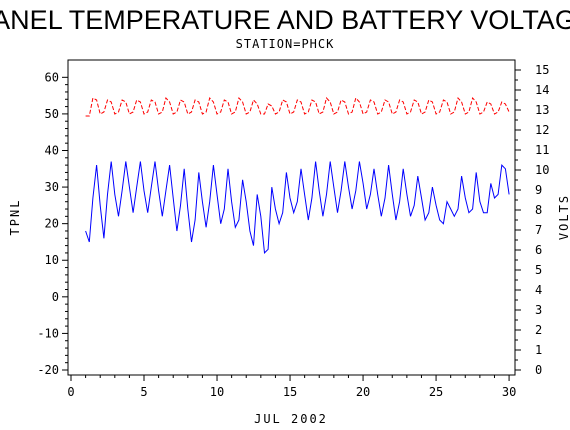  What do you see at coordinates (538, 370) in the screenshot?
I see `y-right-tick-label: 0` at bounding box center [538, 370].